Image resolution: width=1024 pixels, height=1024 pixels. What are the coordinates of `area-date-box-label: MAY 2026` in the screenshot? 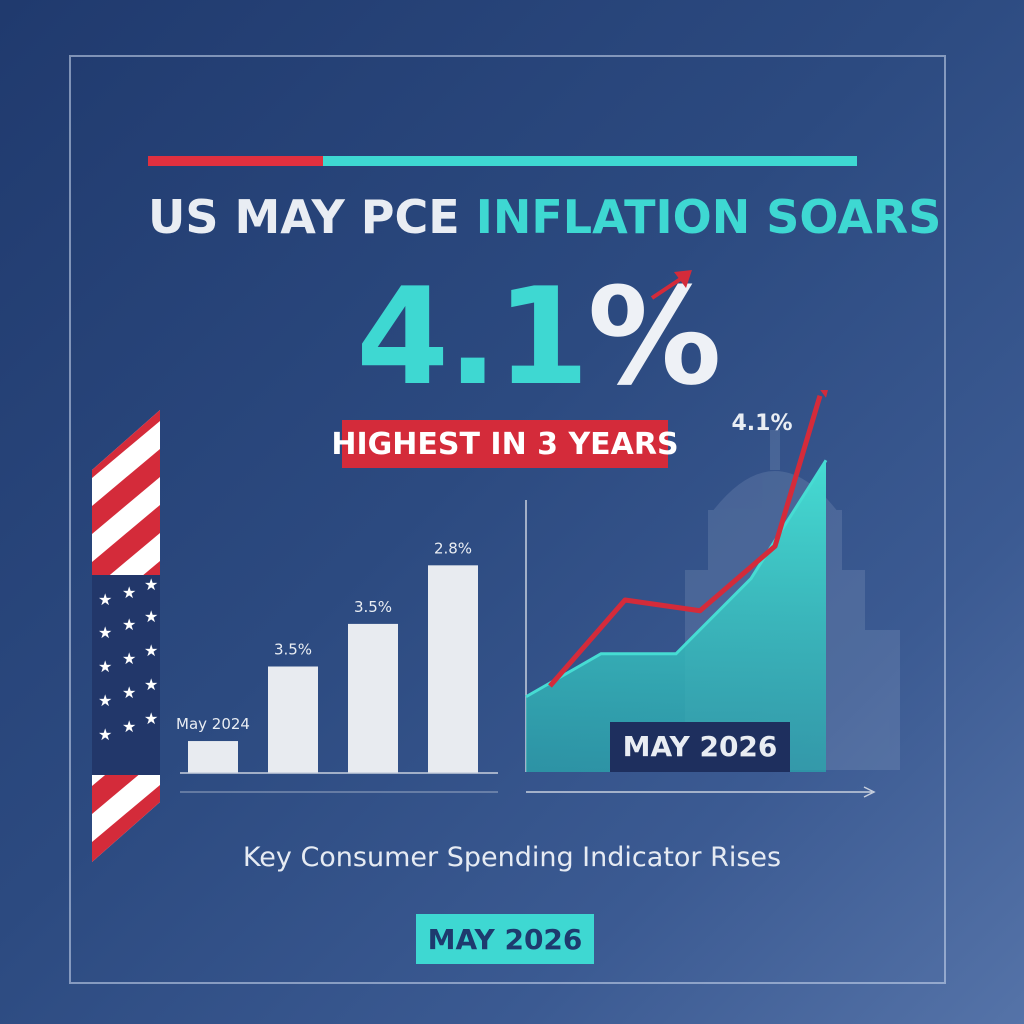 It's located at (700, 746).